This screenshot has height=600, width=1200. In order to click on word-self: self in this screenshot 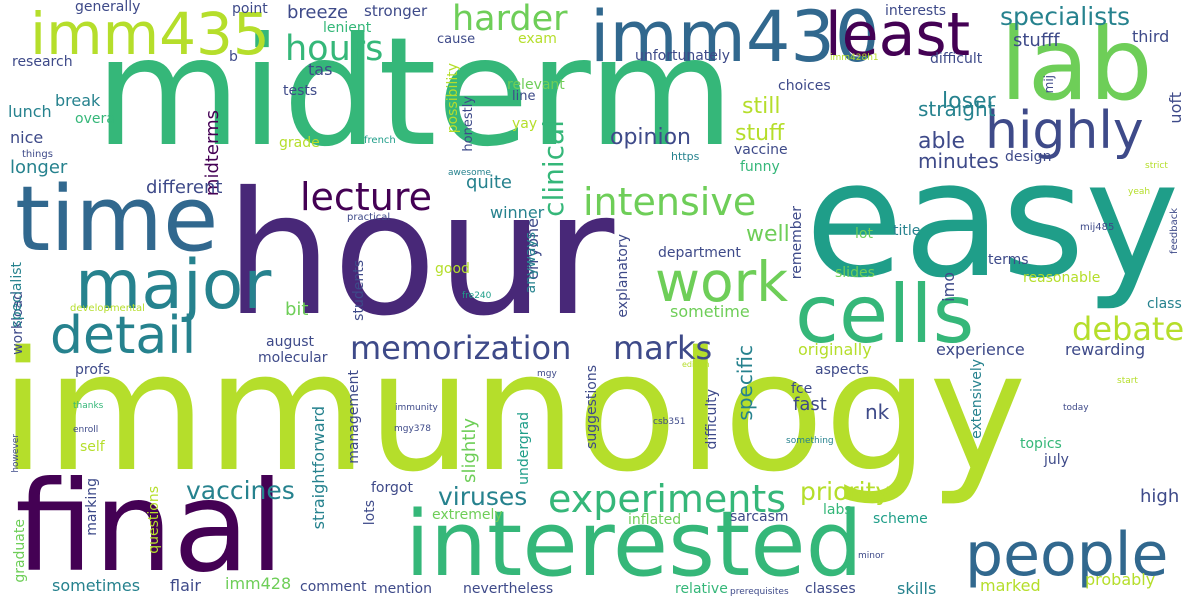, I will do `click(92, 447)`.